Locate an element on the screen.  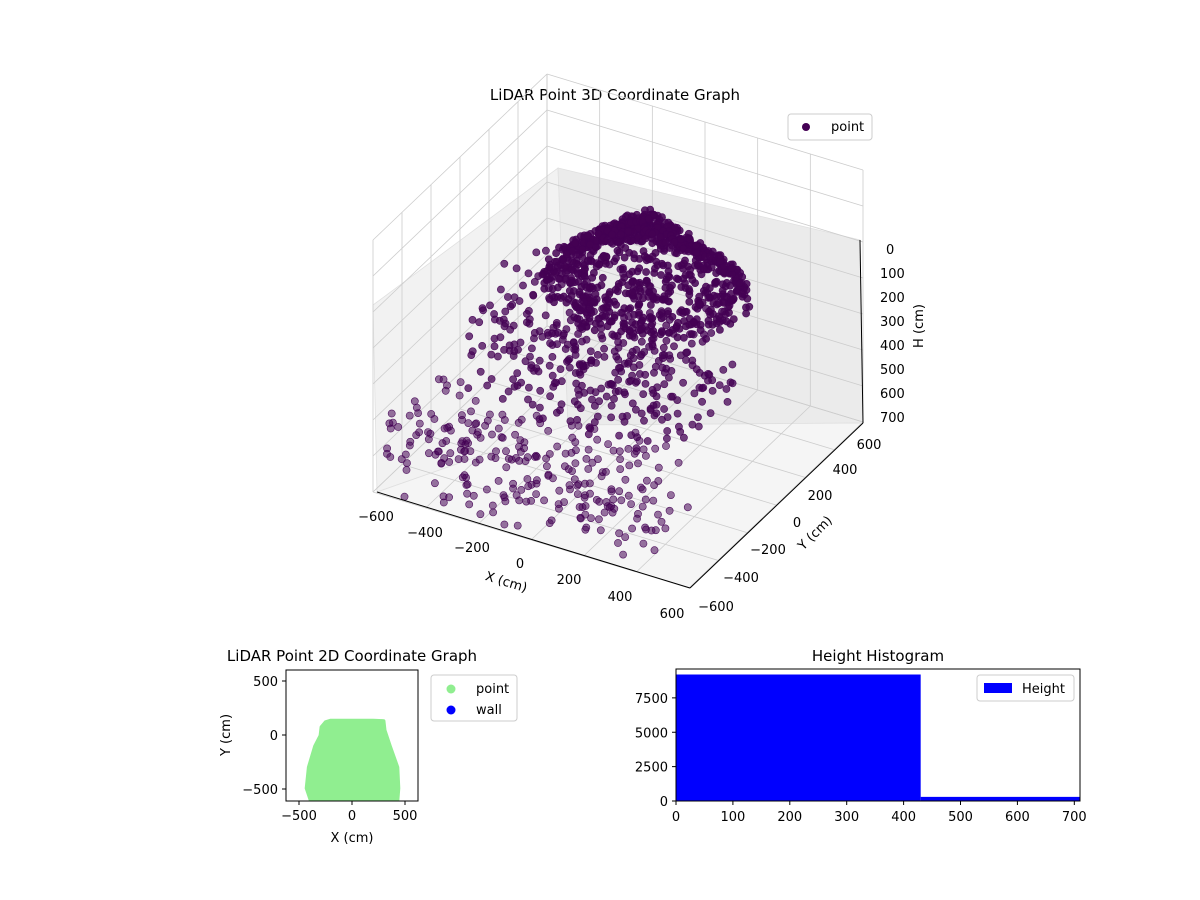
y-tick-label: 0 is located at coordinates (797, 523).